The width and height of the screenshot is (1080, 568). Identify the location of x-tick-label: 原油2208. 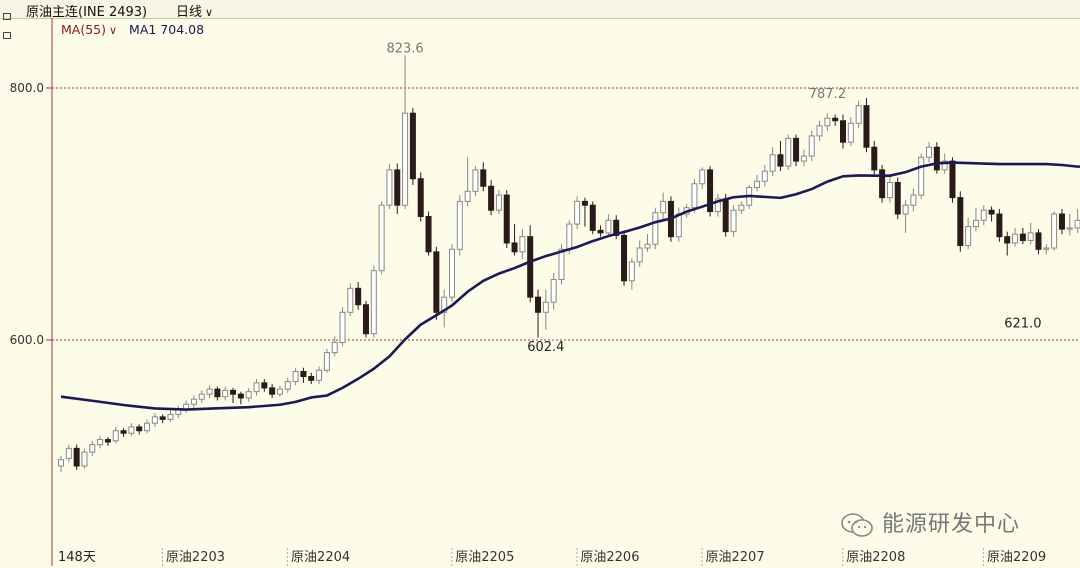
(875, 557).